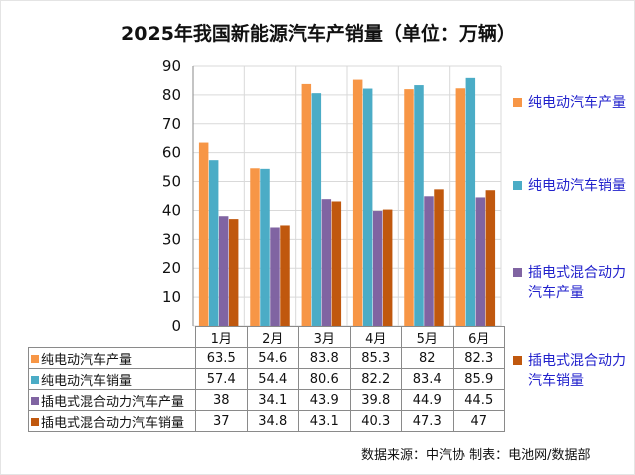 The image size is (635, 475). Describe the element at coordinates (470, 201) in the screenshot. I see `bar-2-6月` at that location.